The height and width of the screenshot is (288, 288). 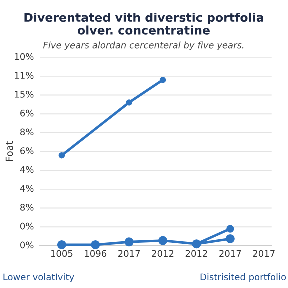 What do you see at coordinates (143, 46) in the screenshot?
I see `chart-subtitle: Five years alordan cercenteral by five years.` at bounding box center [143, 46].